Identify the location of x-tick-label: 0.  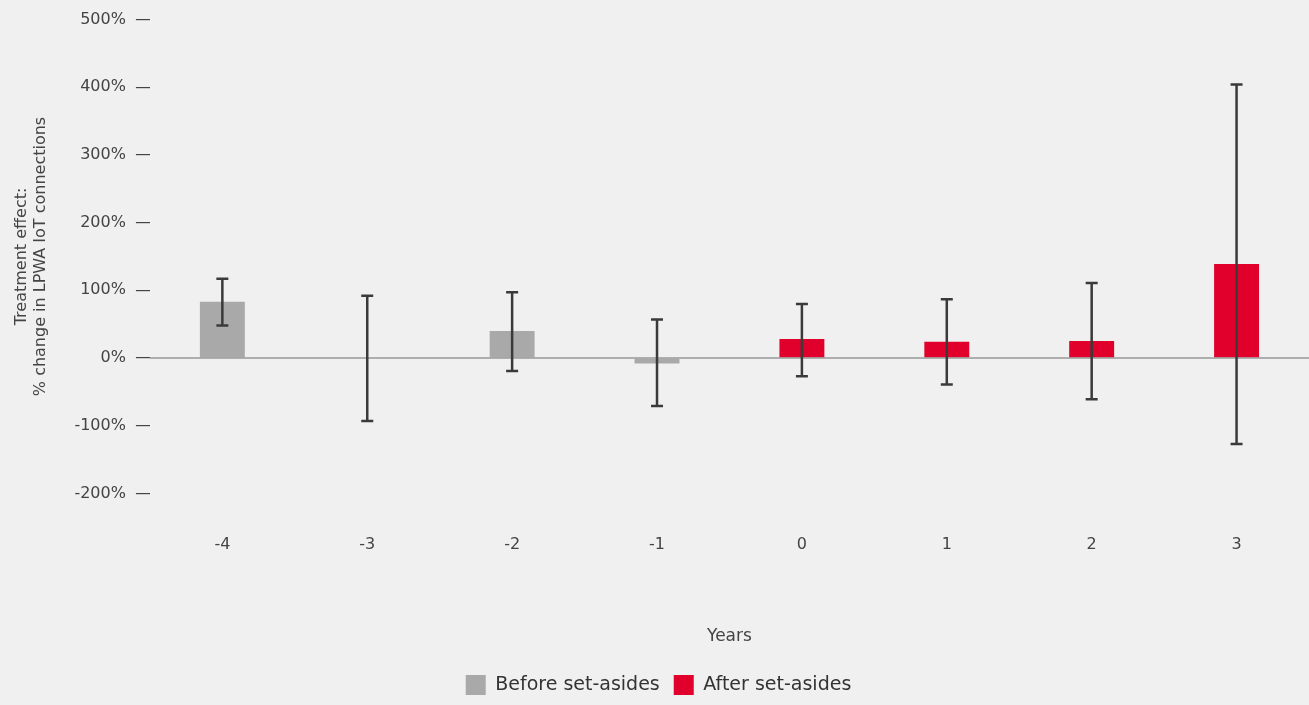
(801, 544).